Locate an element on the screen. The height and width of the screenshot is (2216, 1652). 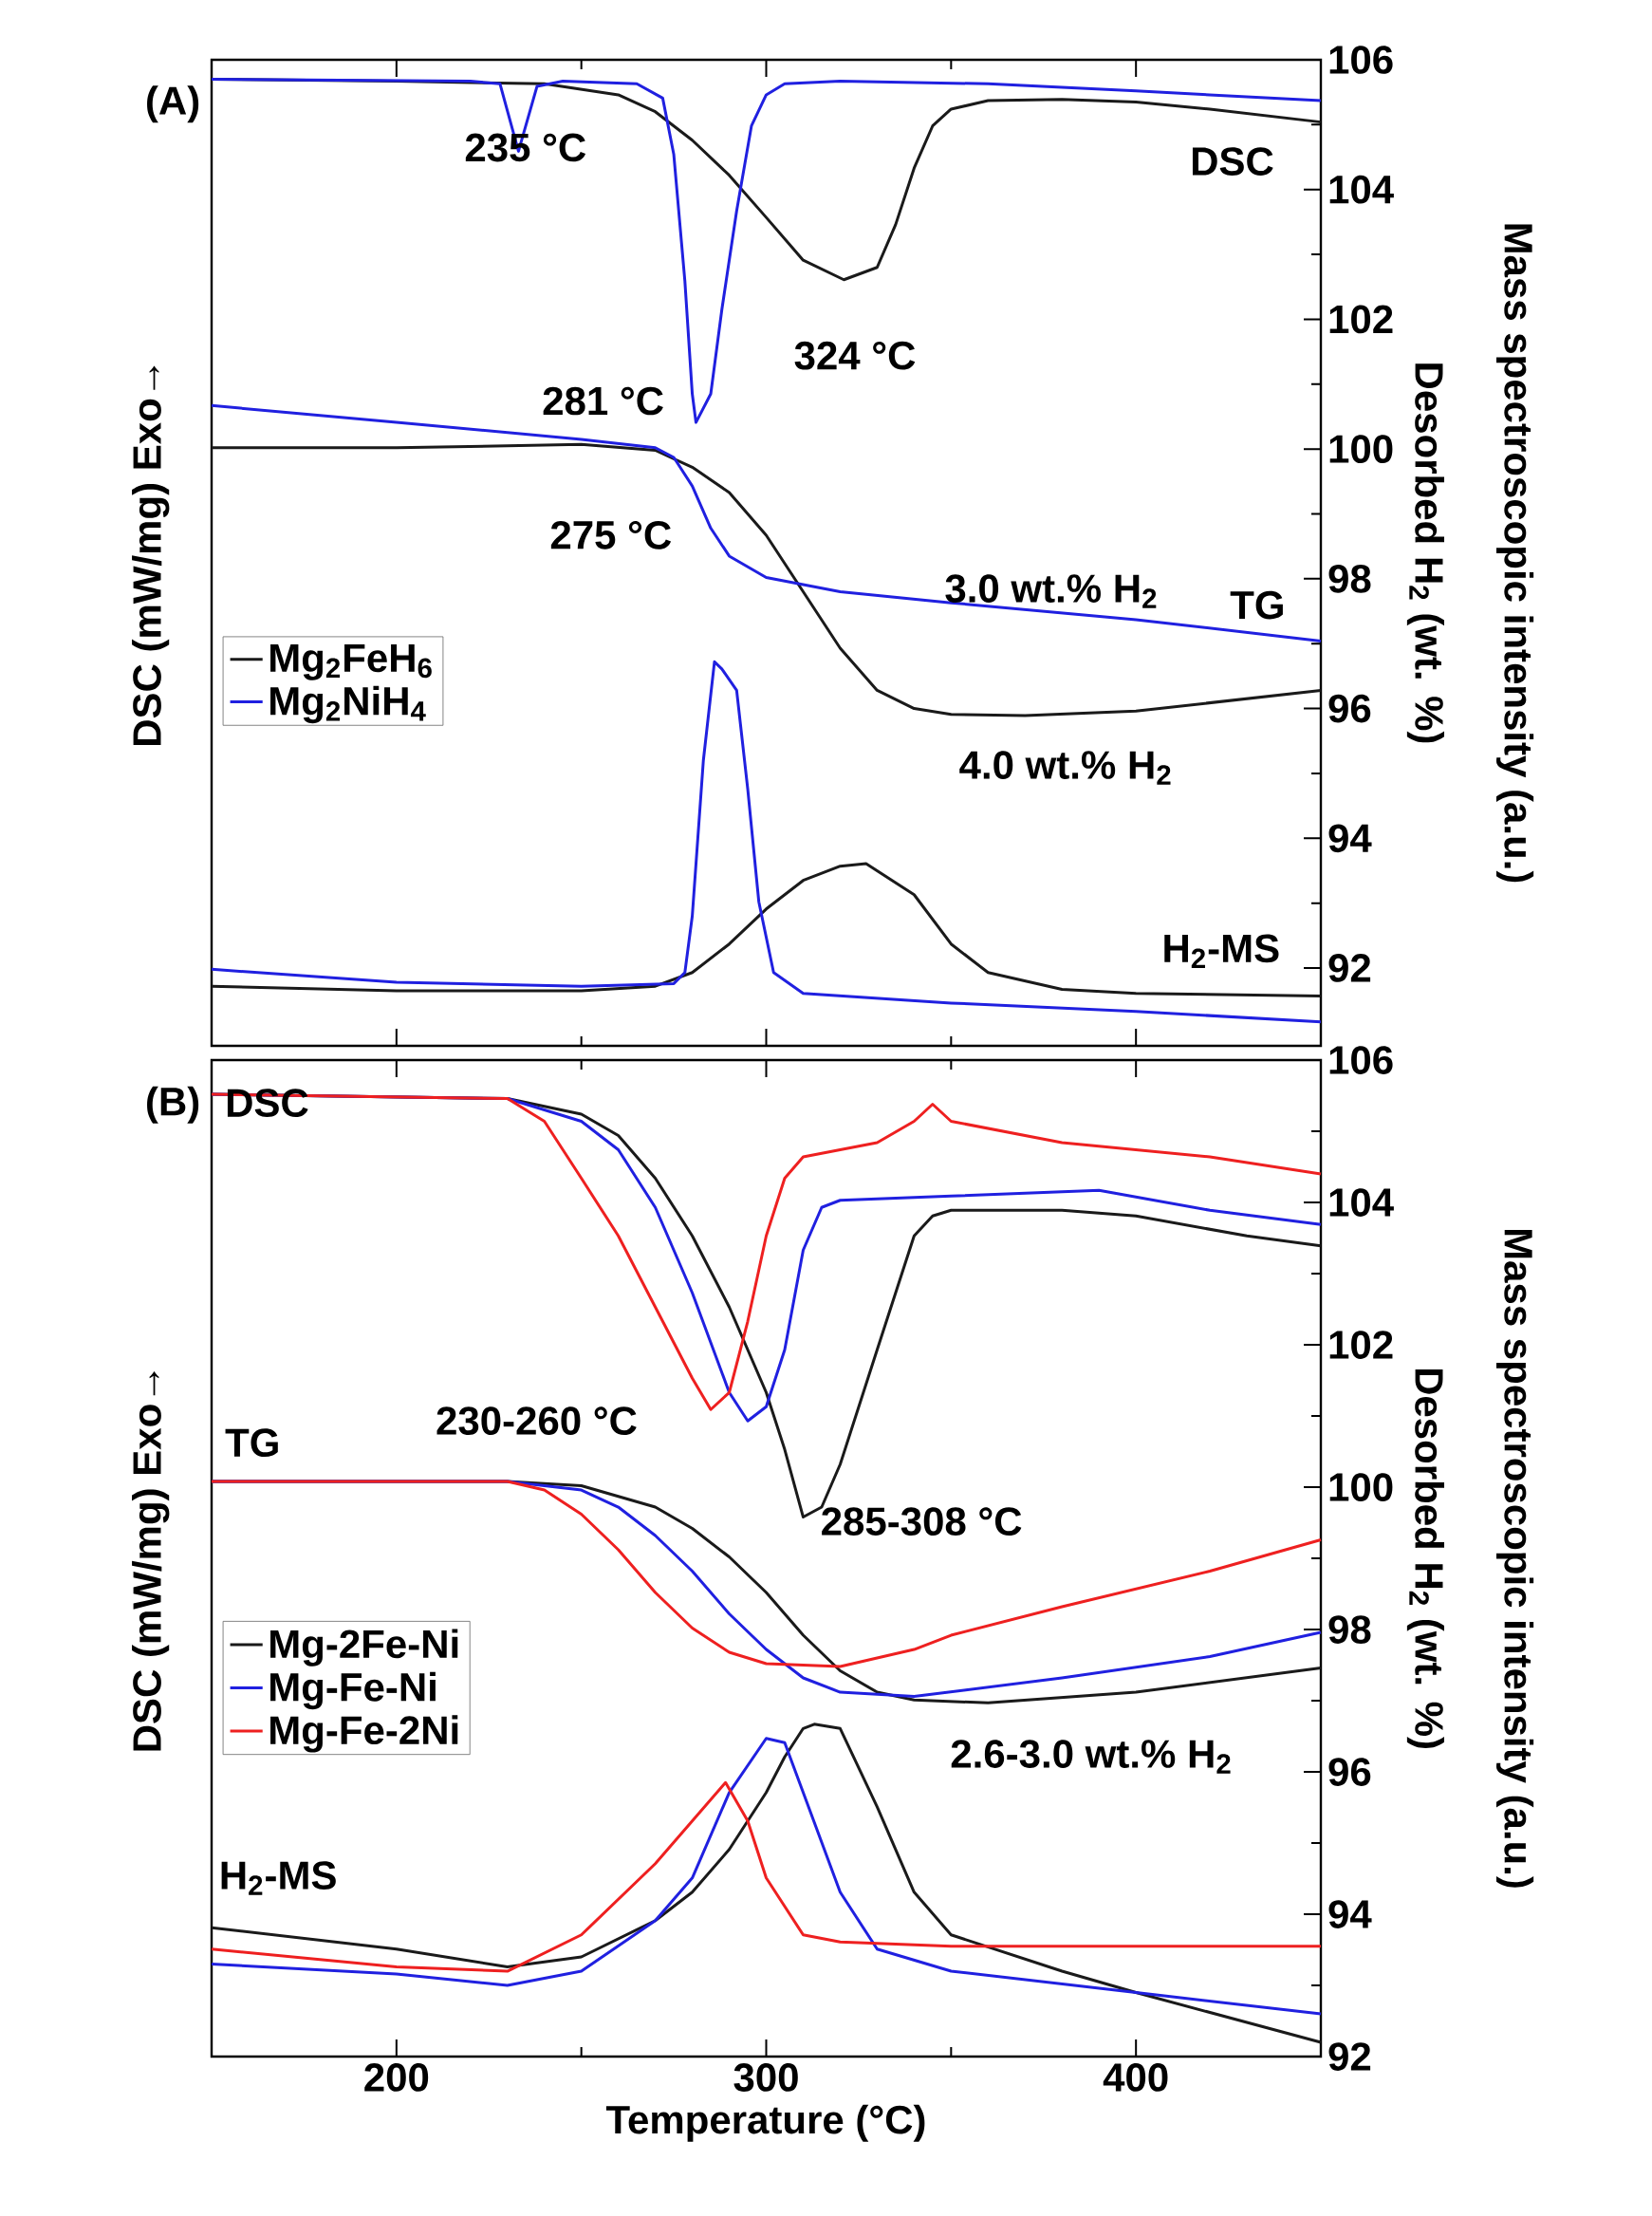
text: (A) is located at coordinates (173, 104).